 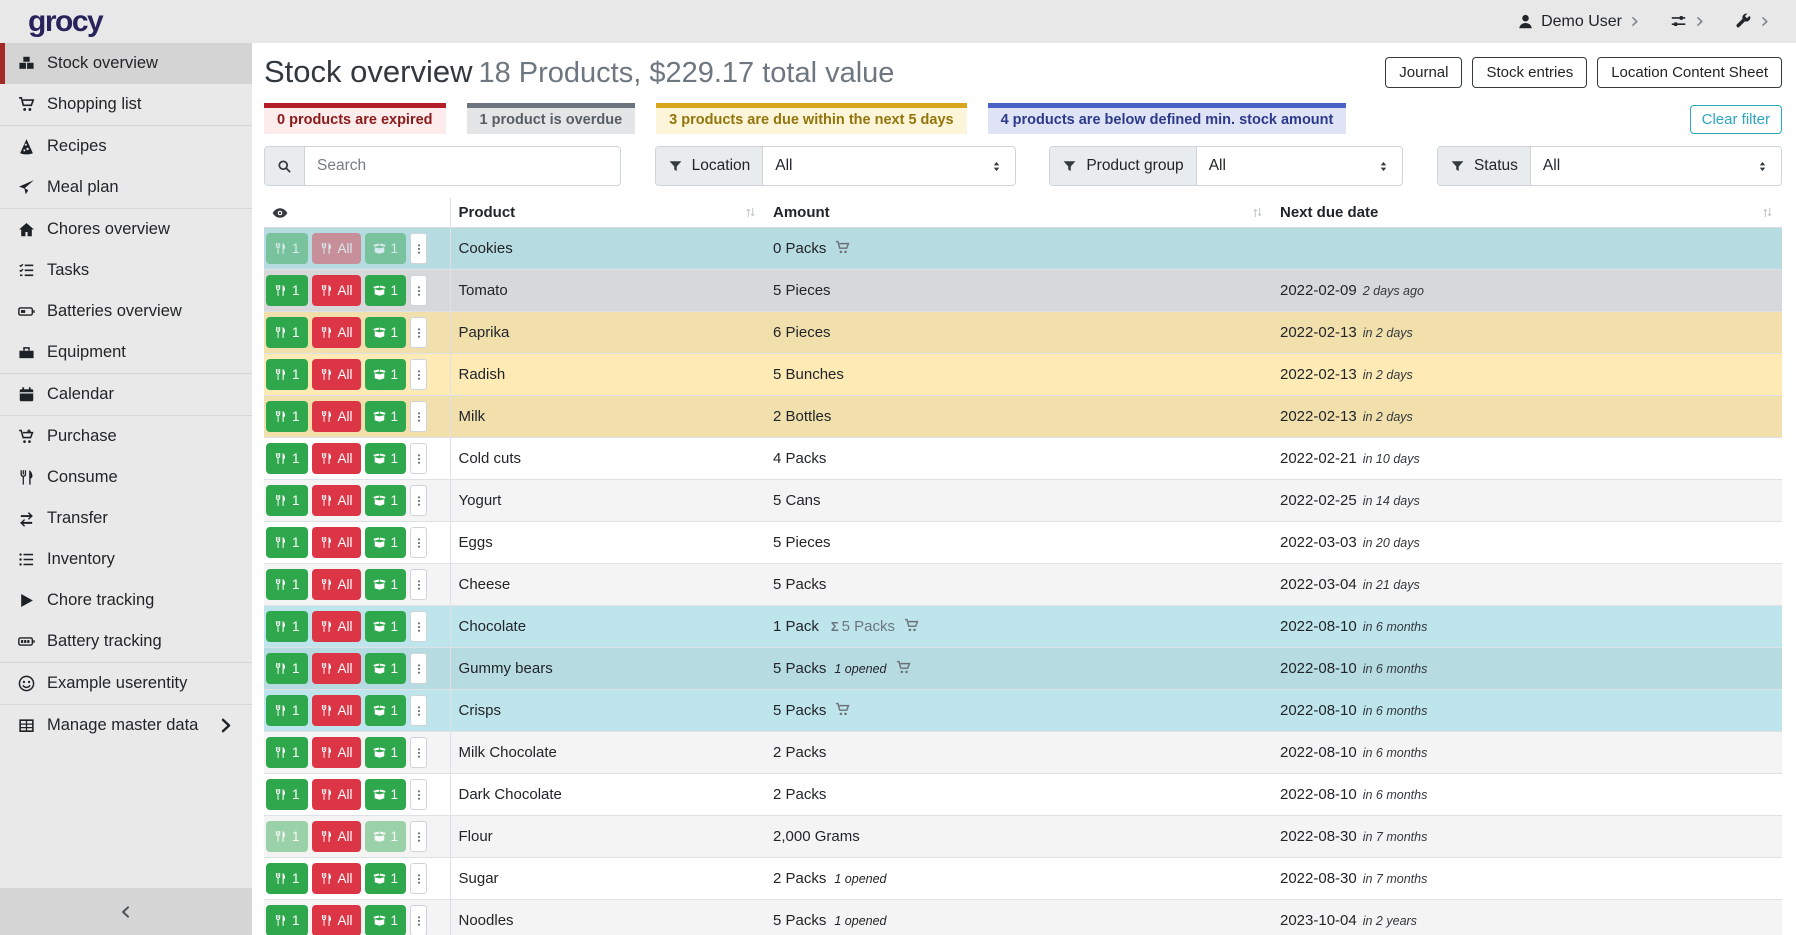 What do you see at coordinates (126, 436) in the screenshot?
I see `sidebar-item-purchase: Purchase` at bounding box center [126, 436].